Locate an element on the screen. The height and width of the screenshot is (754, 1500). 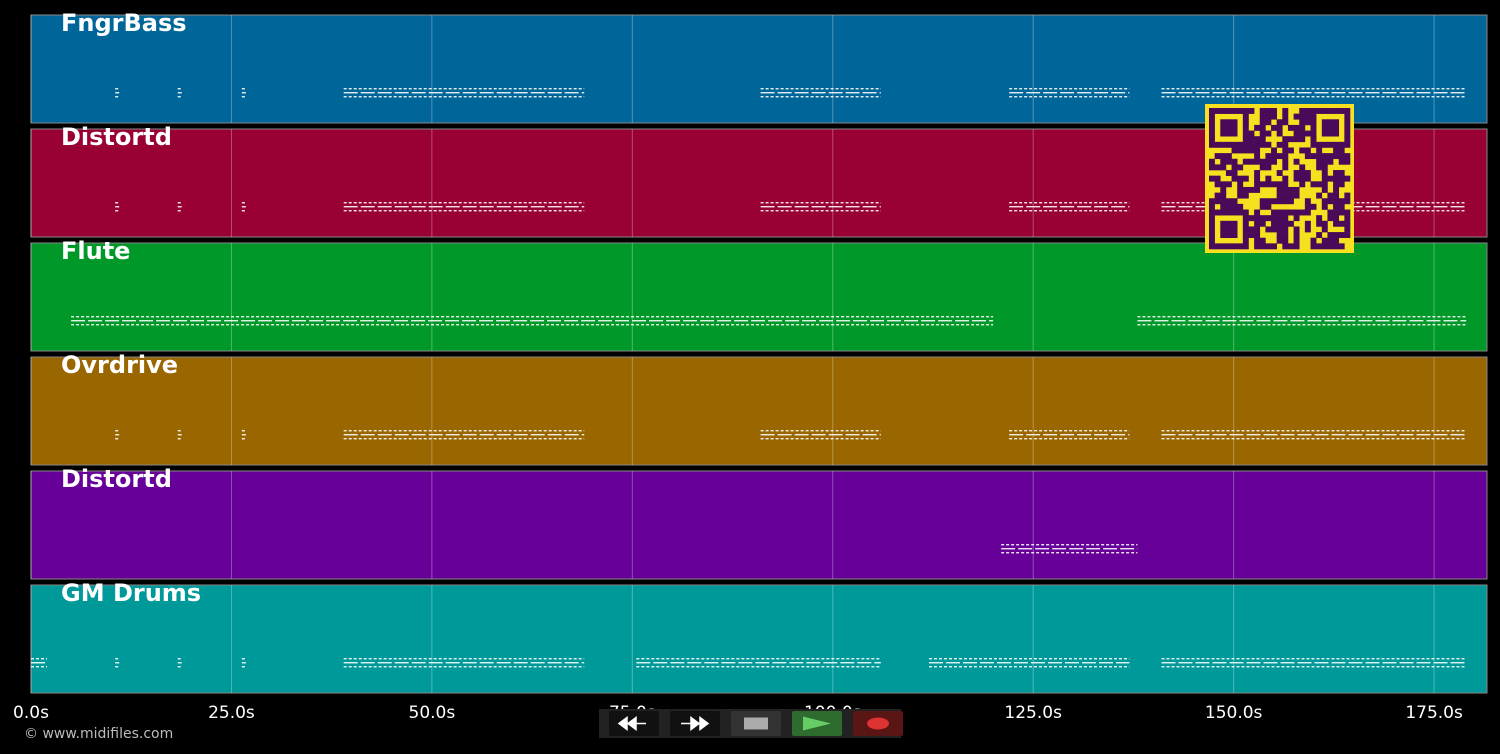
fast-forward-button is located at coordinates (695, 723).